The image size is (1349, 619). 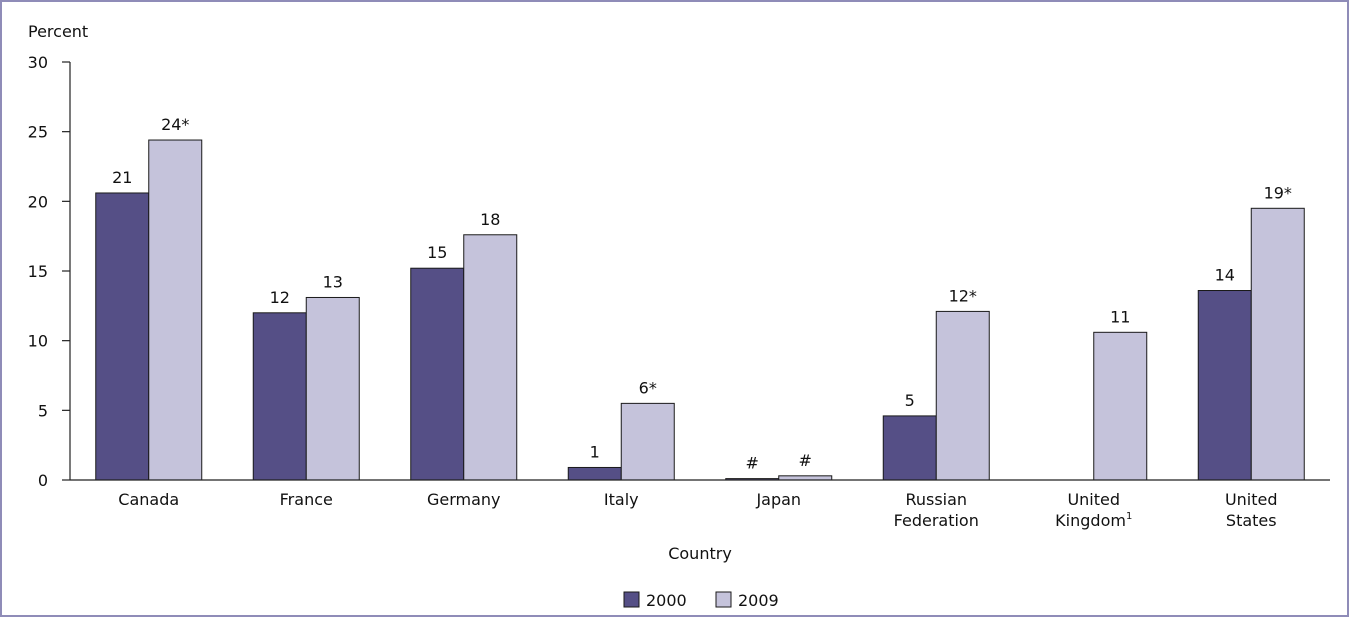 I want to click on data-label: 24*, so click(x=175, y=124).